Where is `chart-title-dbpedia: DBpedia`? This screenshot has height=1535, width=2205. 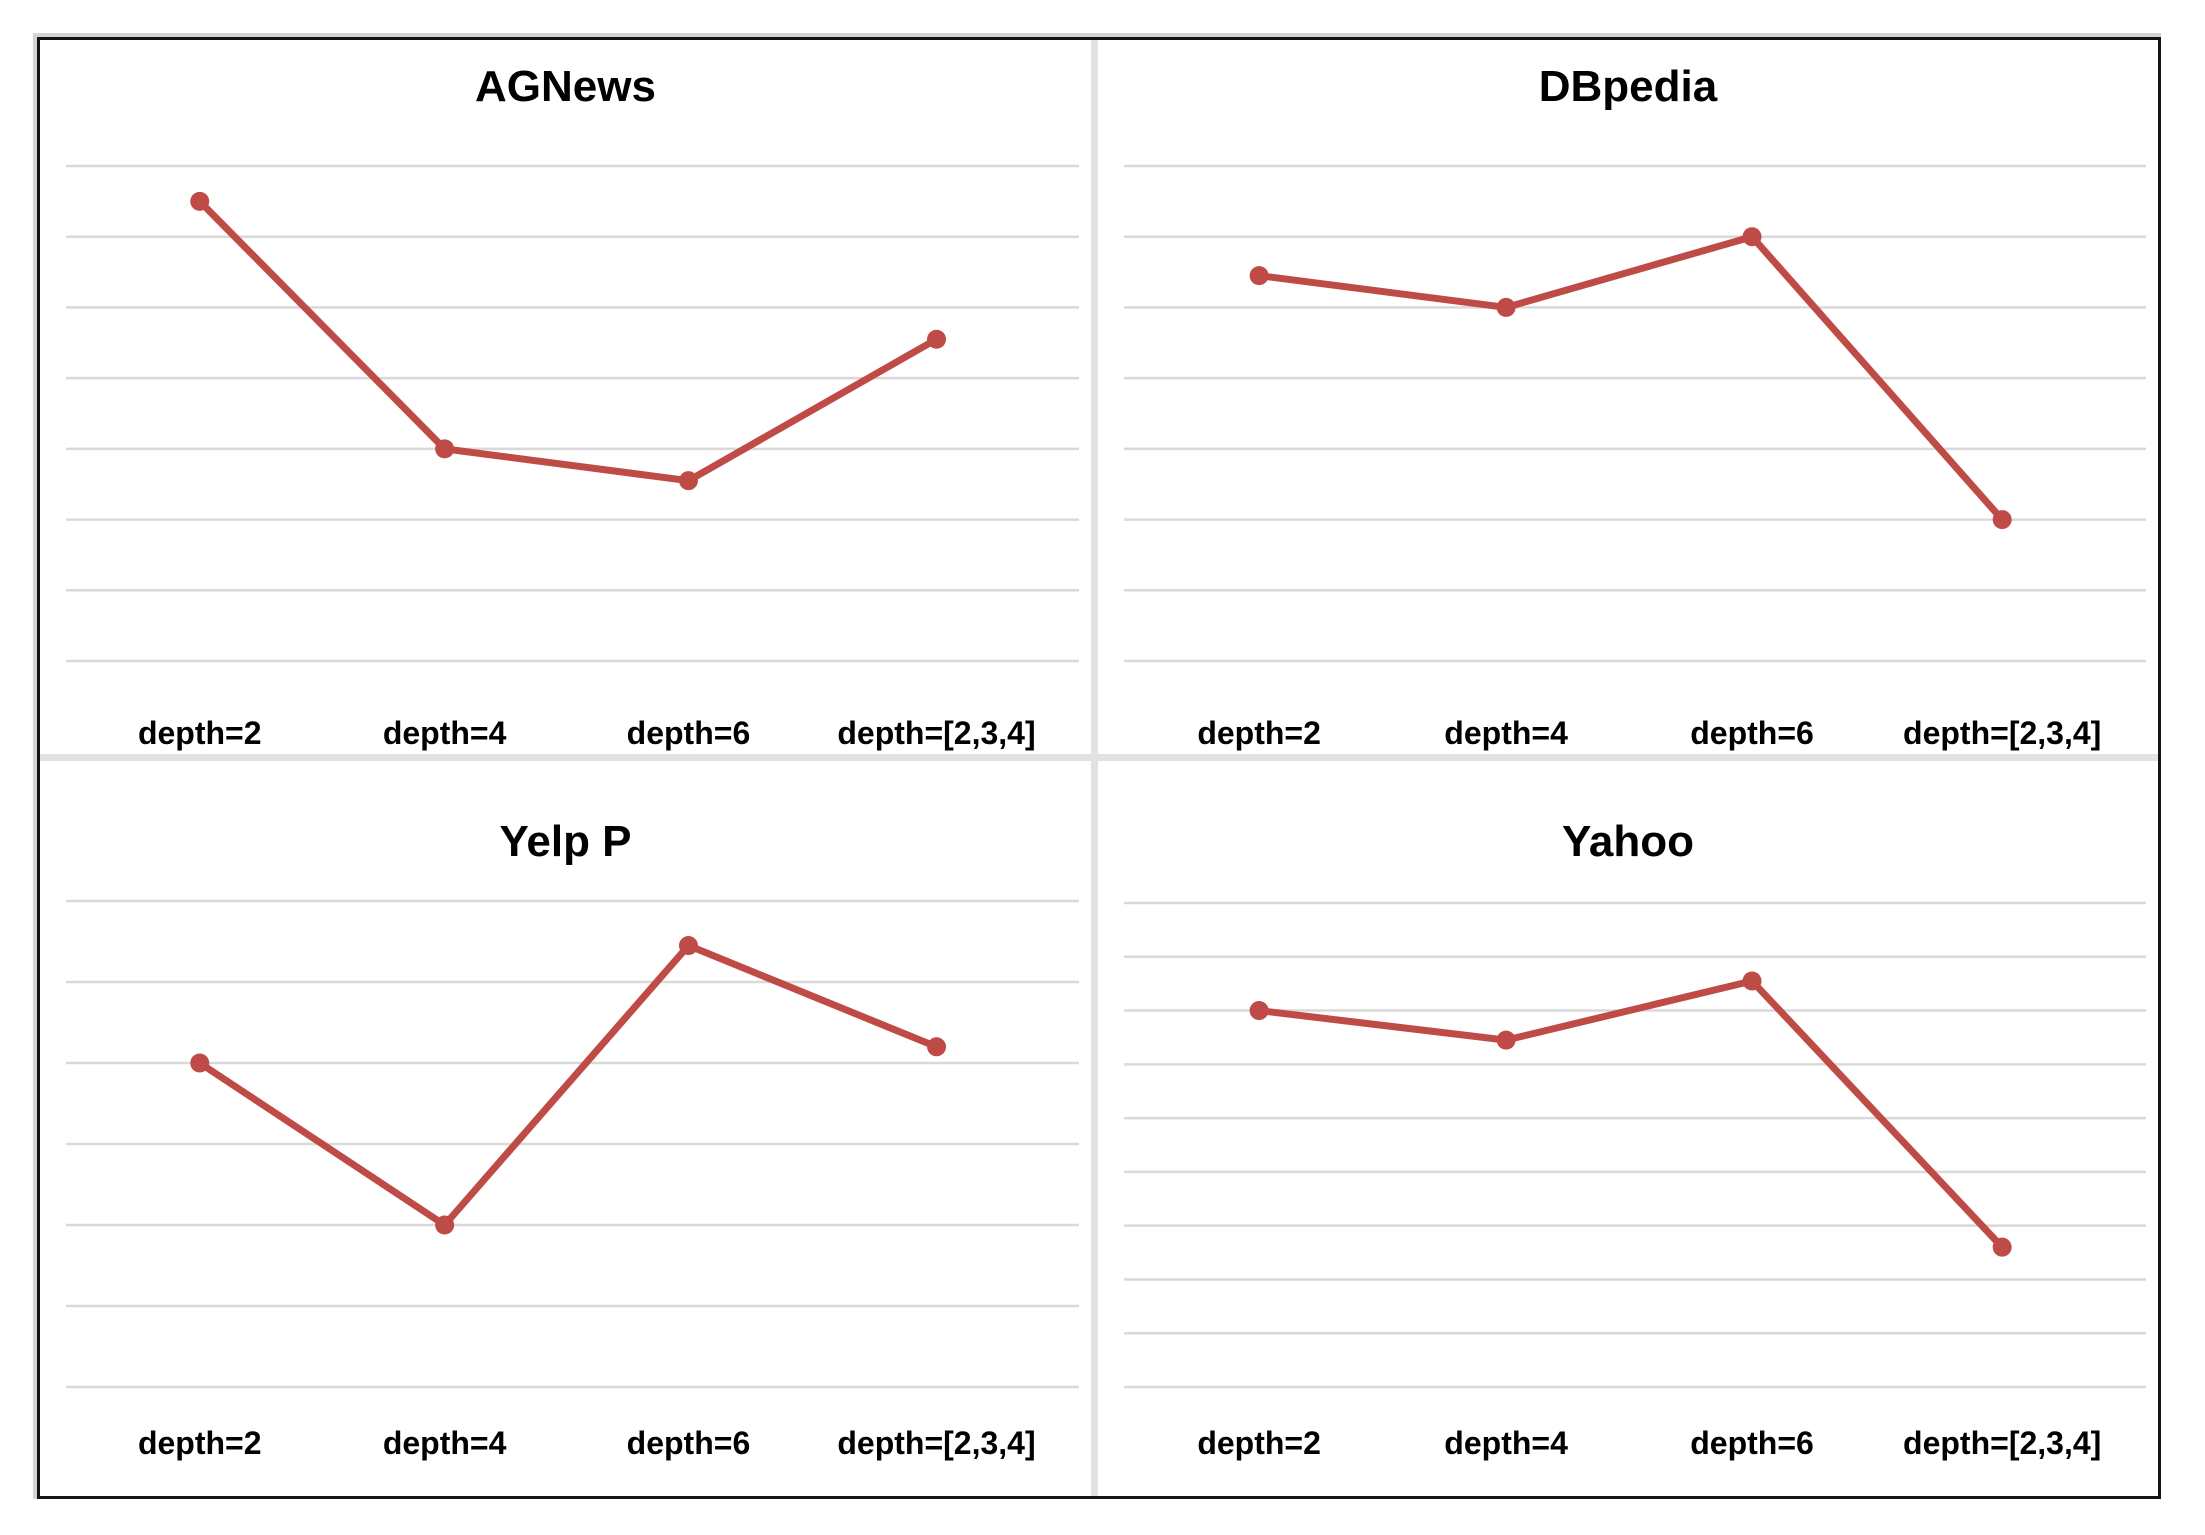
chart-title-dbpedia: DBpedia is located at coordinates (1628, 86).